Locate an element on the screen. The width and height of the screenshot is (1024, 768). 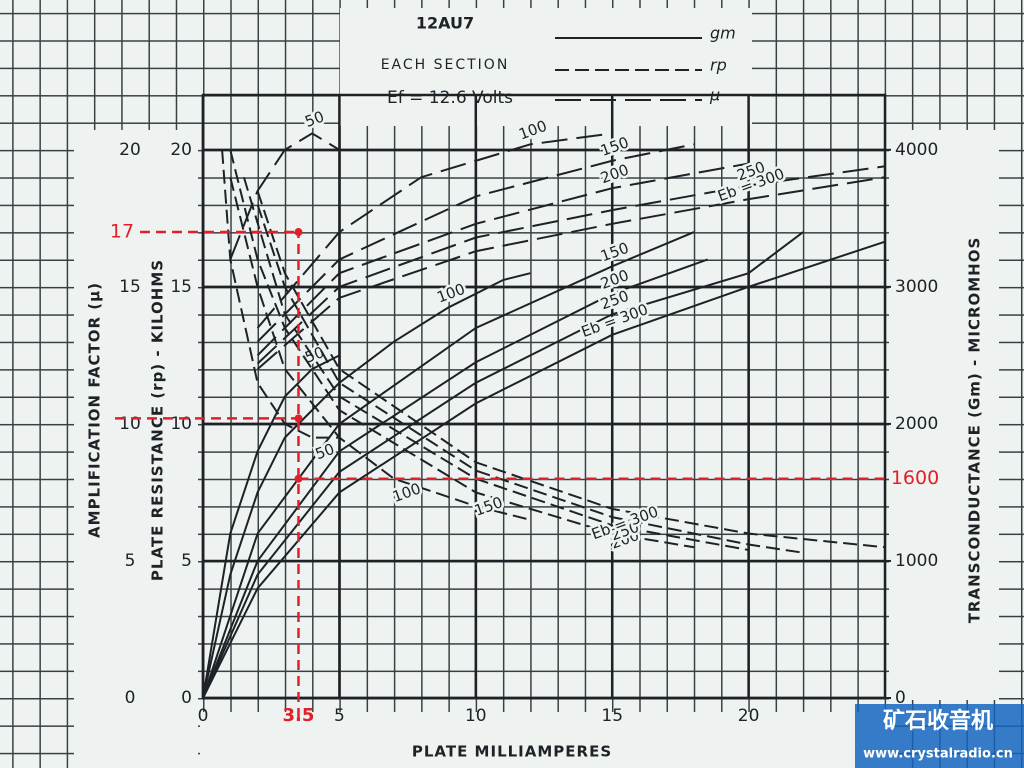
y2-axis-title: TRANSCONDUCTANCE (Gm) - MICROMHOS is located at coordinates (975, 430).